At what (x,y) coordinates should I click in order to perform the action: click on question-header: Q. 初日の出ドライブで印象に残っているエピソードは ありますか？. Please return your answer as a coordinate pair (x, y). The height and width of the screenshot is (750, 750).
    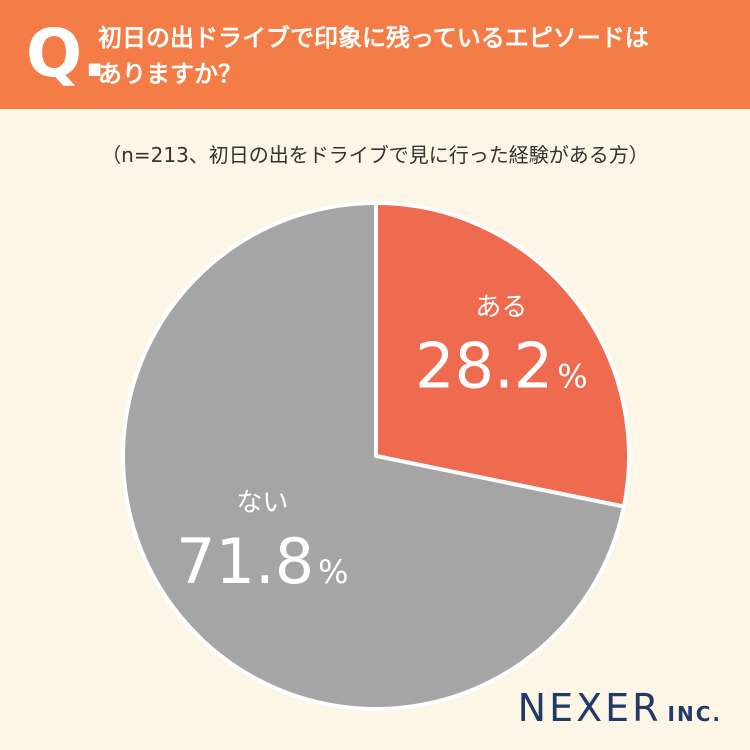
    Looking at the image, I should click on (375, 54).